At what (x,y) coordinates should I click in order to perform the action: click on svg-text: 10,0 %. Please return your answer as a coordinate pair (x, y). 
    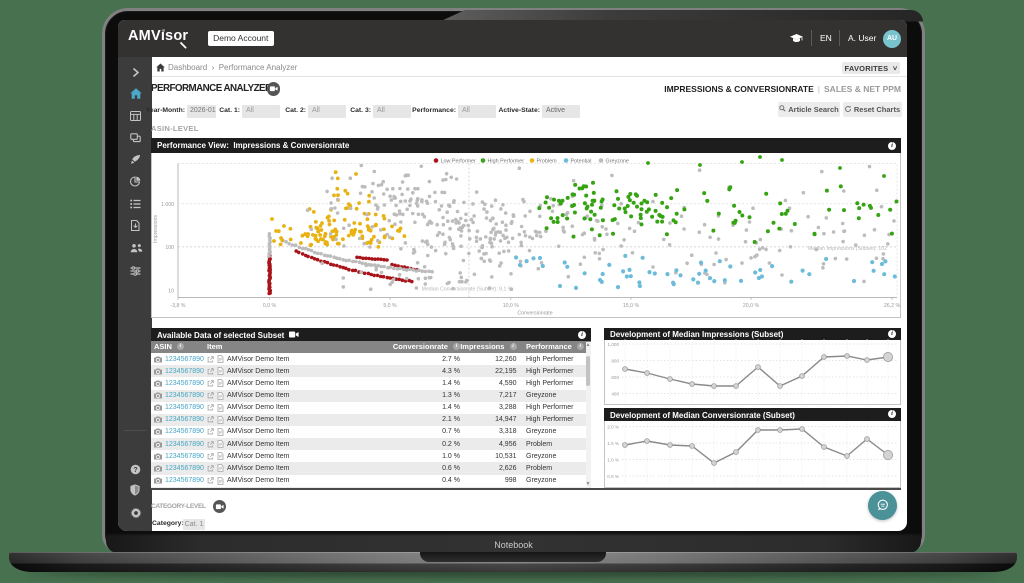
    Looking at the image, I should click on (511, 306).